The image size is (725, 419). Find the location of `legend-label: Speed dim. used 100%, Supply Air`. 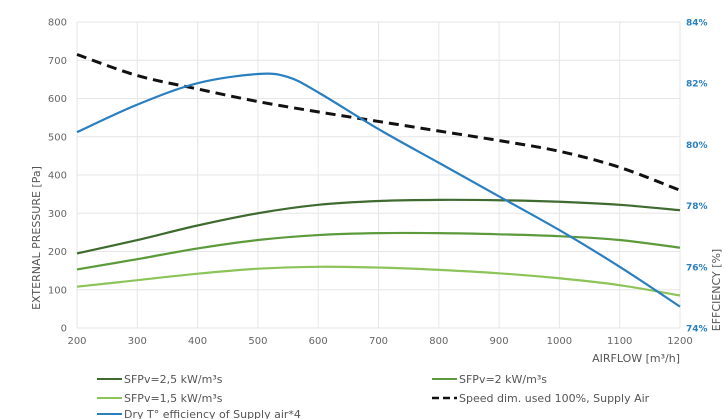

legend-label: Speed dim. used 100%, Supply Air is located at coordinates (554, 398).